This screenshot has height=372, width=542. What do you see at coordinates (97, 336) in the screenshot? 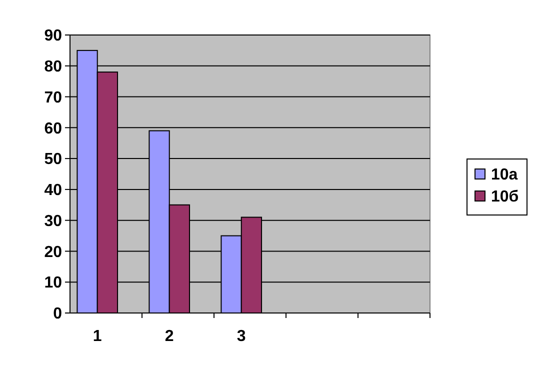
I see `x-tick-label: 1` at bounding box center [97, 336].